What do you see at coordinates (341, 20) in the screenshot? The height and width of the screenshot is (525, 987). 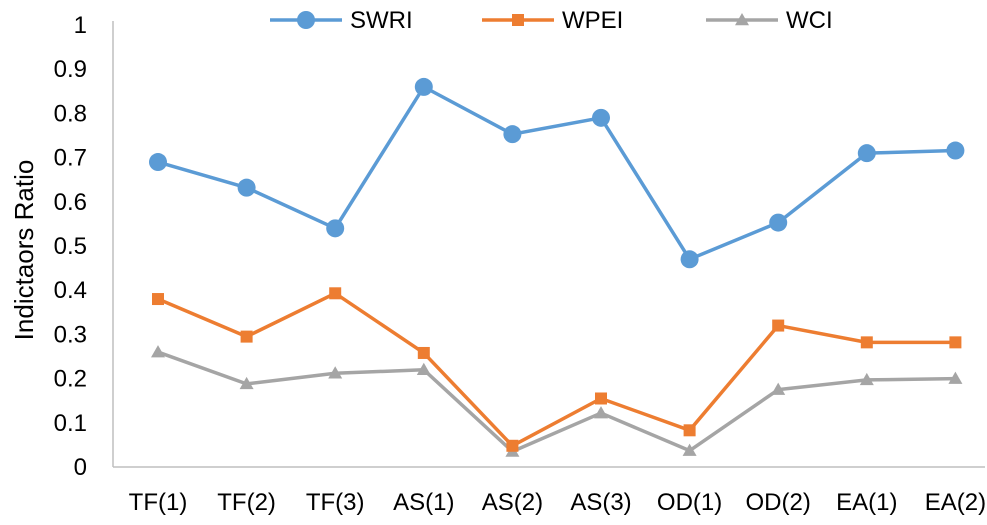 I see `legend-item-swri: SWRI` at bounding box center [341, 20].